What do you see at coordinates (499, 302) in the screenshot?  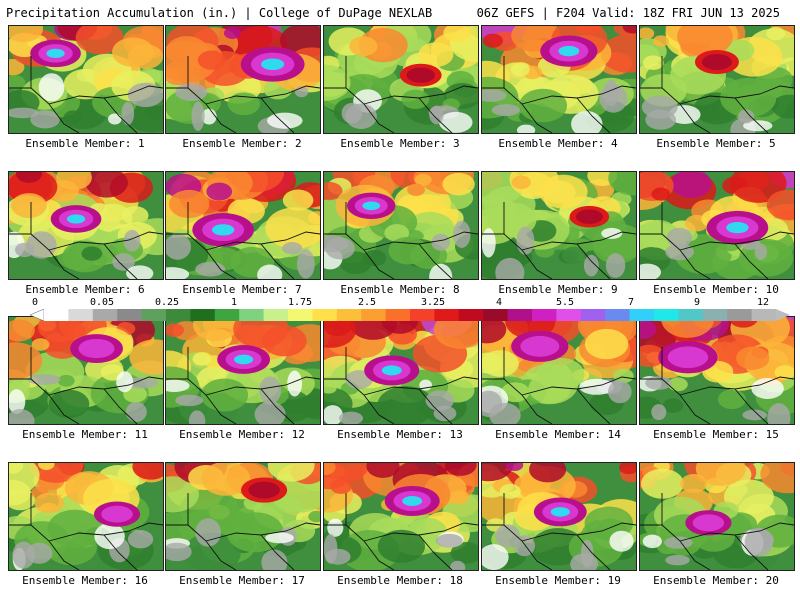 I see `colorbar-tick-label: 4` at bounding box center [499, 302].